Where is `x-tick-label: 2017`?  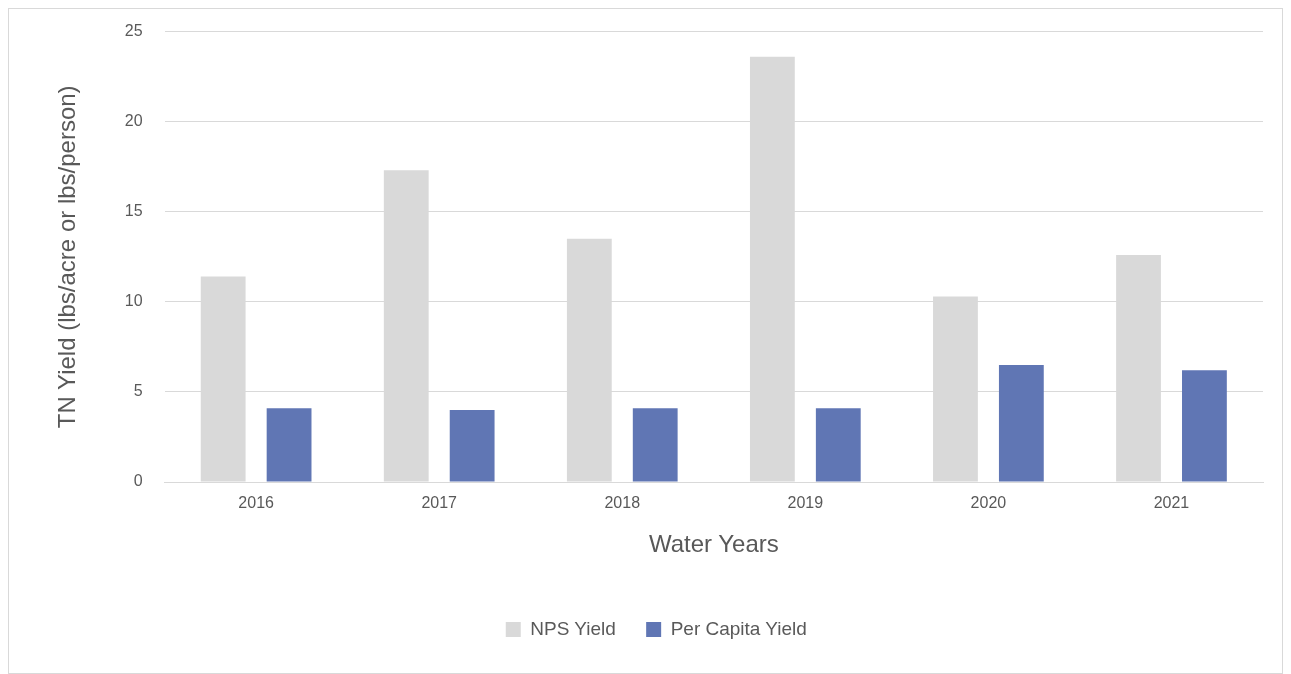
x-tick-label: 2017 is located at coordinates (439, 503).